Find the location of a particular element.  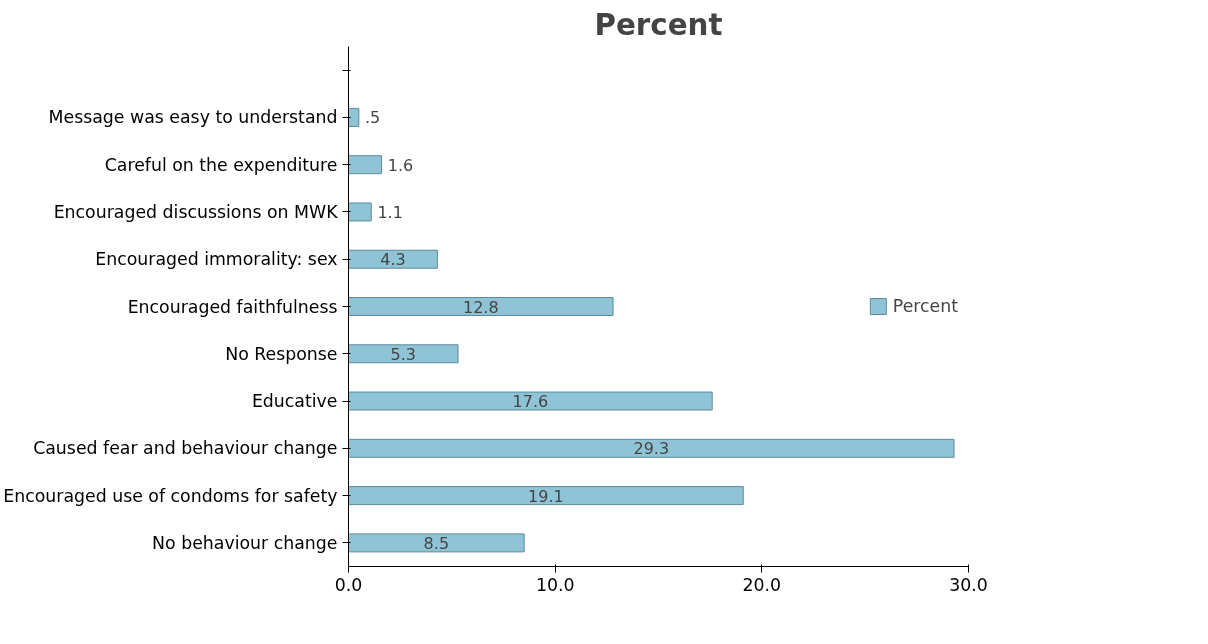

x-tick-label: 20.0 is located at coordinates (762, 584).